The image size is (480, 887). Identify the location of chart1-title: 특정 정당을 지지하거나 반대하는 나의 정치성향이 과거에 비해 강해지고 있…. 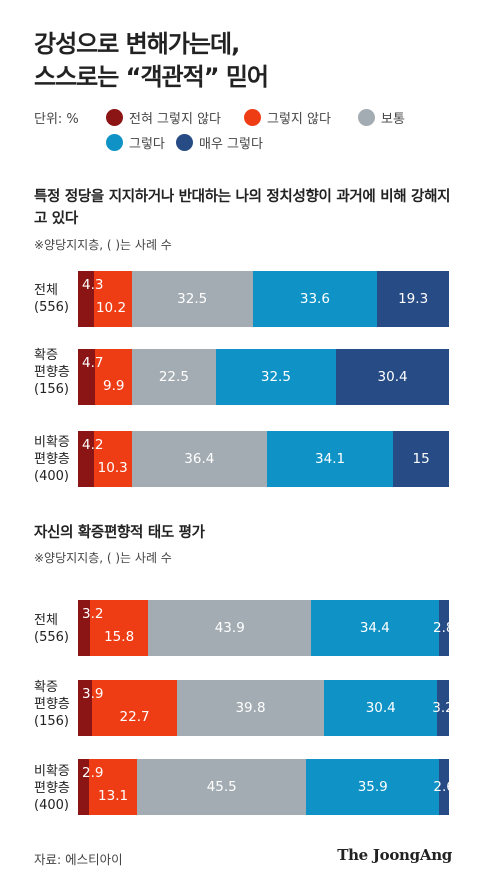
(242, 208).